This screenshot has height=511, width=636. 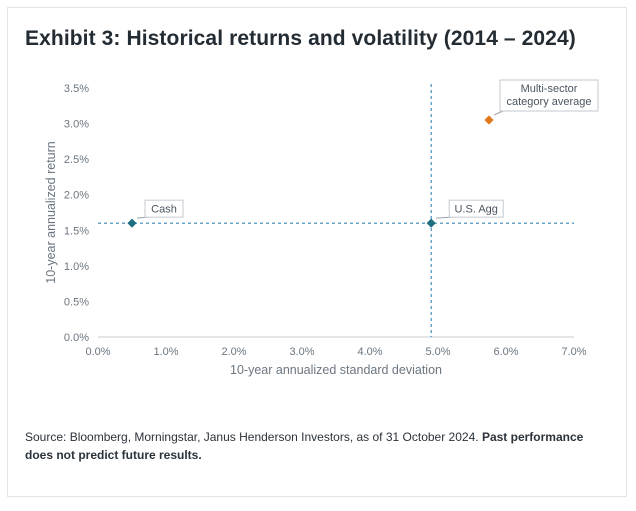 I want to click on y-axis-label: 10-year annualized return, so click(x=51, y=212).